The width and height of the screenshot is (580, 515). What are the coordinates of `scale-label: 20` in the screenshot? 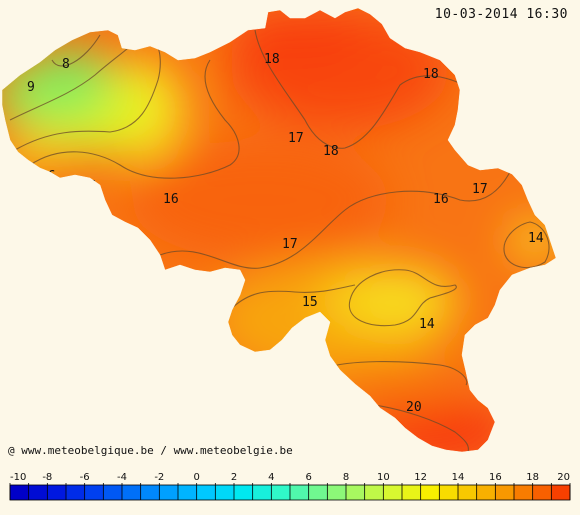 It's located at (563, 477).